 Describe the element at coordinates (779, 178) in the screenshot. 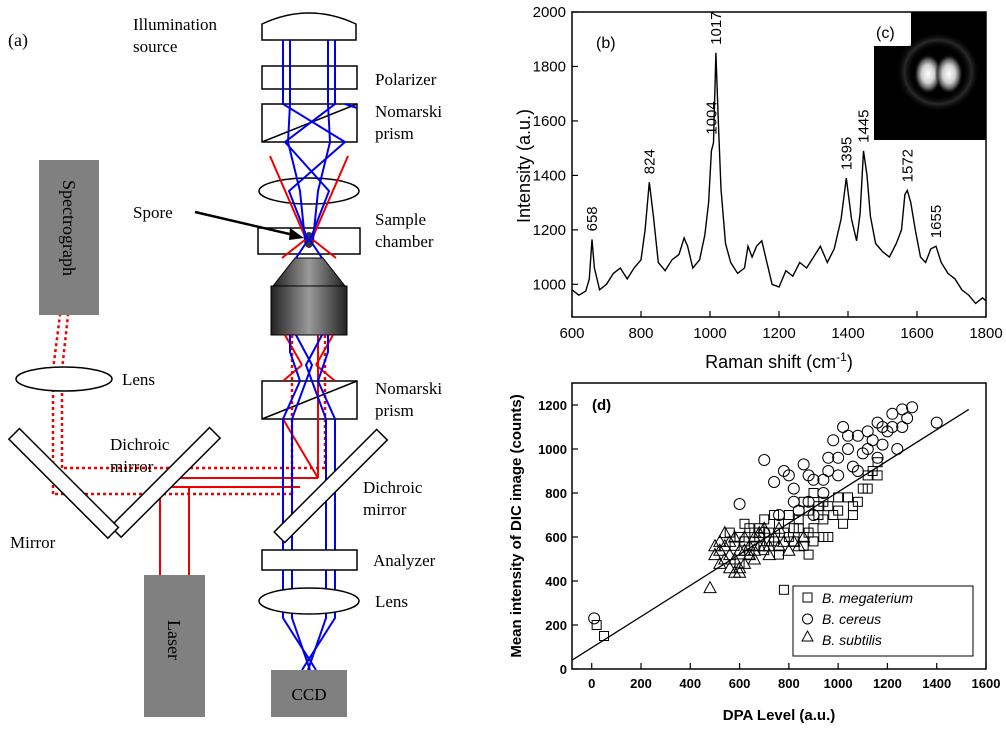

I see `spectrum-line` at that location.